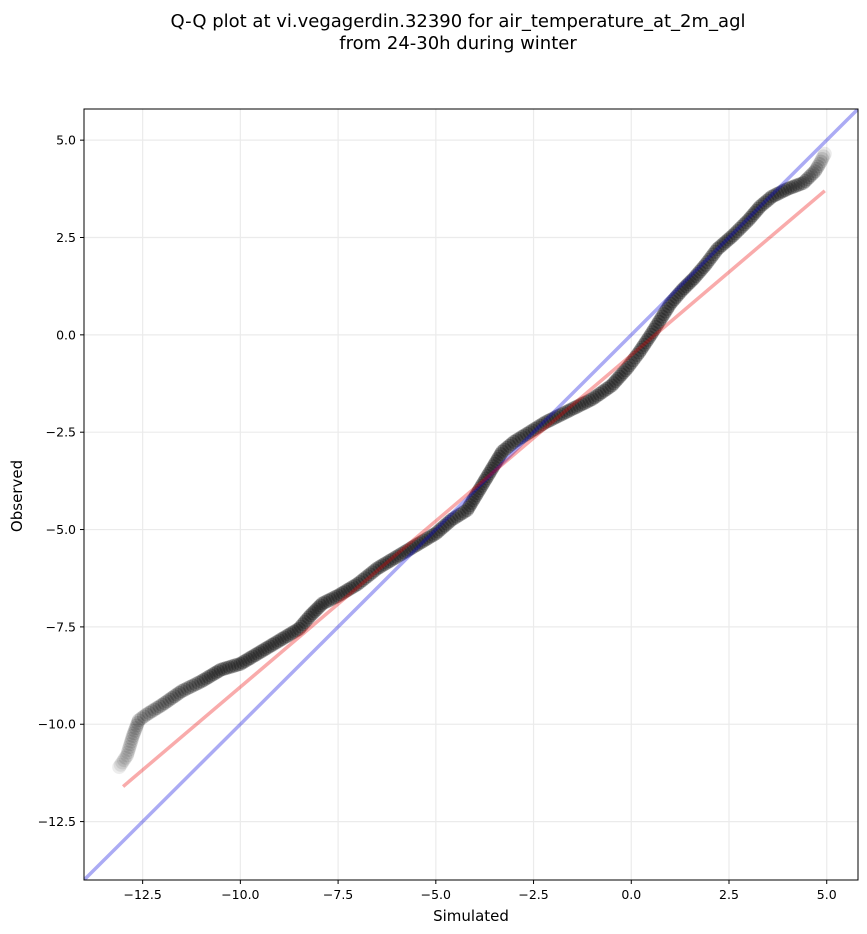  I want to click on x-tick-label: 2.5, so click(729, 894).